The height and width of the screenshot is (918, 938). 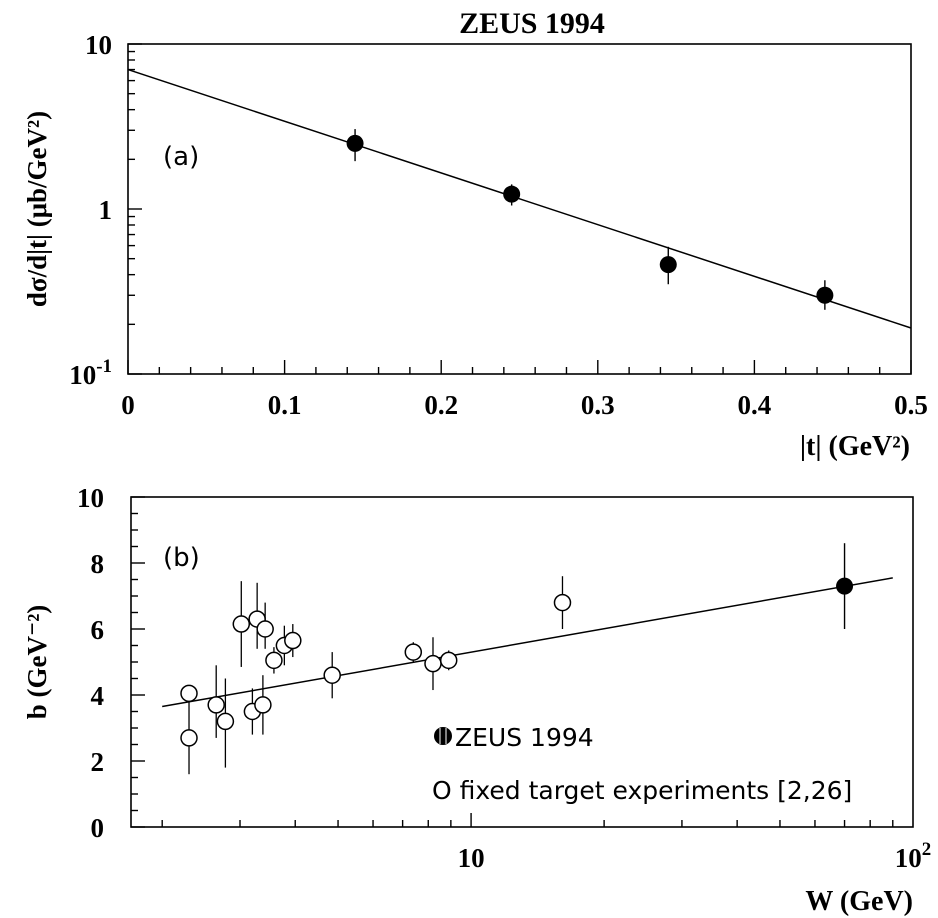 What do you see at coordinates (524, 737) in the screenshot?
I see `legend-label-zeus: ZEUS 1994` at bounding box center [524, 737].